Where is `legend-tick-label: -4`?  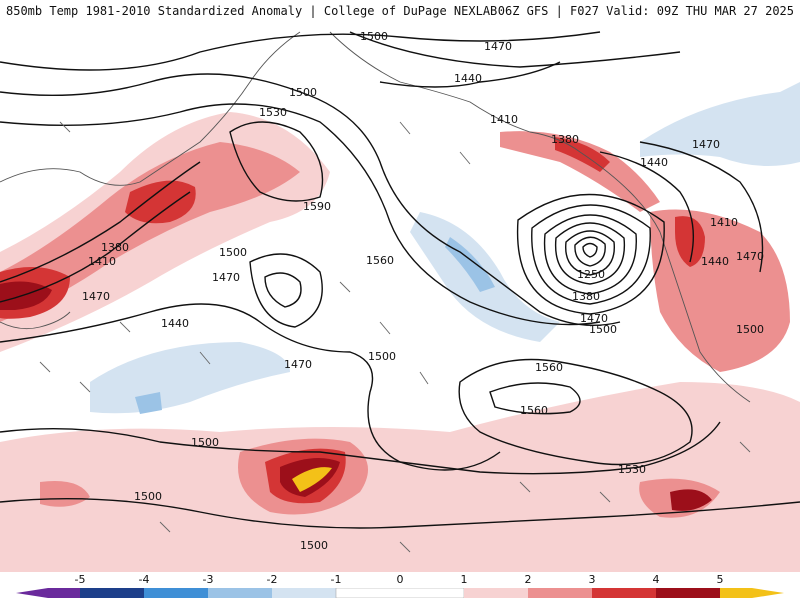
legend-tick-label: -4 is located at coordinates (144, 579).